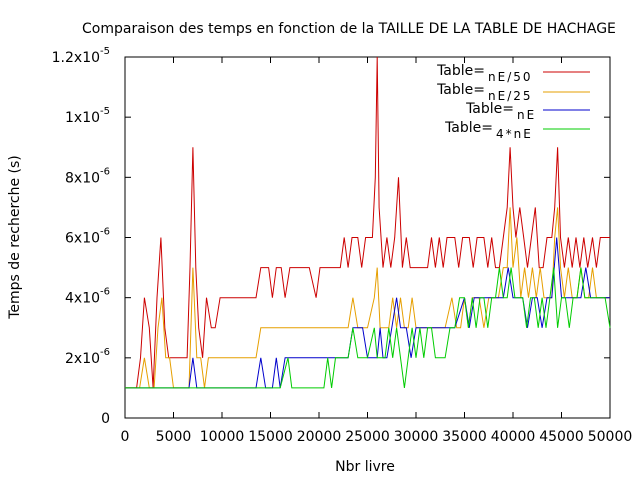  Describe the element at coordinates (526, 115) in the screenshot. I see `legend-label-subscript-3: nE` at that location.